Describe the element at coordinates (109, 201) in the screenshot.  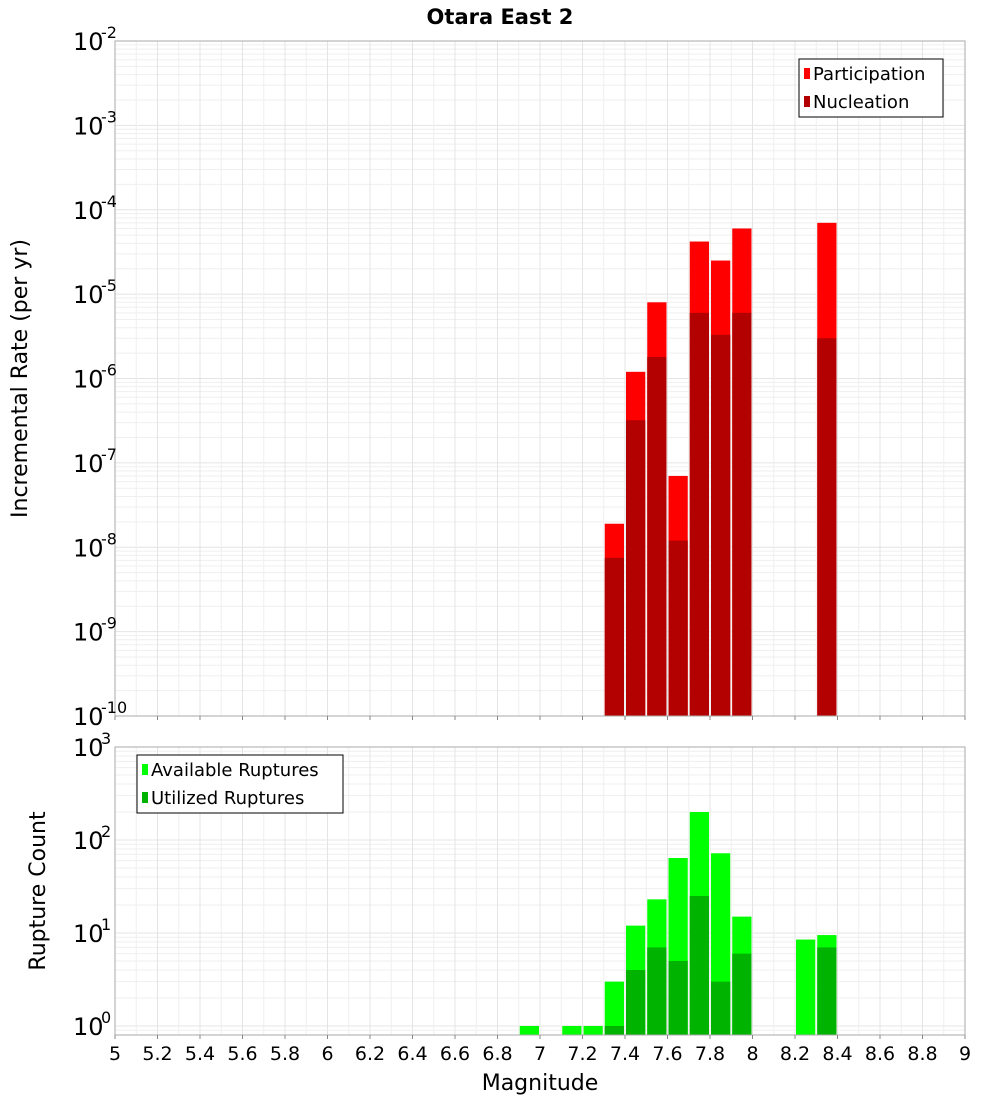
I see `y-tick-exponent: -4` at that location.